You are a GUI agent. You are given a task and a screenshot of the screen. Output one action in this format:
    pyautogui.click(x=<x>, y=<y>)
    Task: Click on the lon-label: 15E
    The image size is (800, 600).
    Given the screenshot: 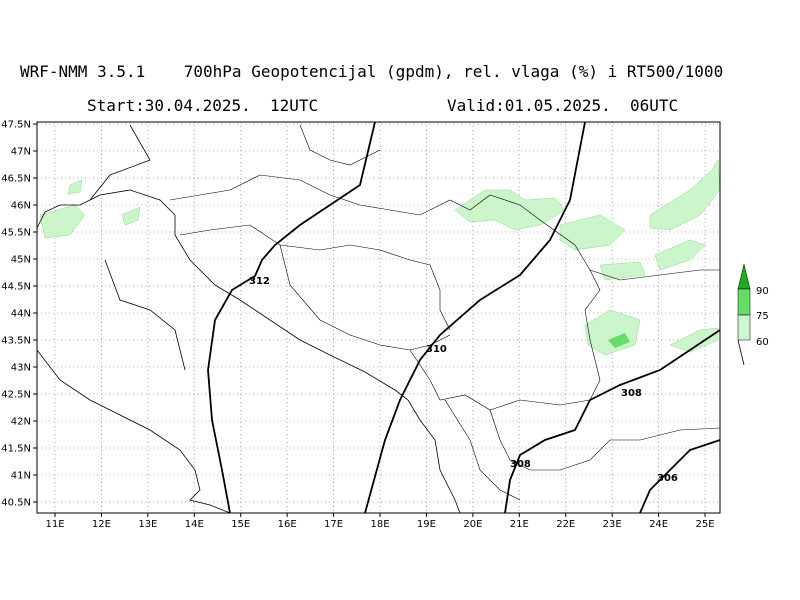 What is the action you would take?
    pyautogui.click(x=240, y=524)
    